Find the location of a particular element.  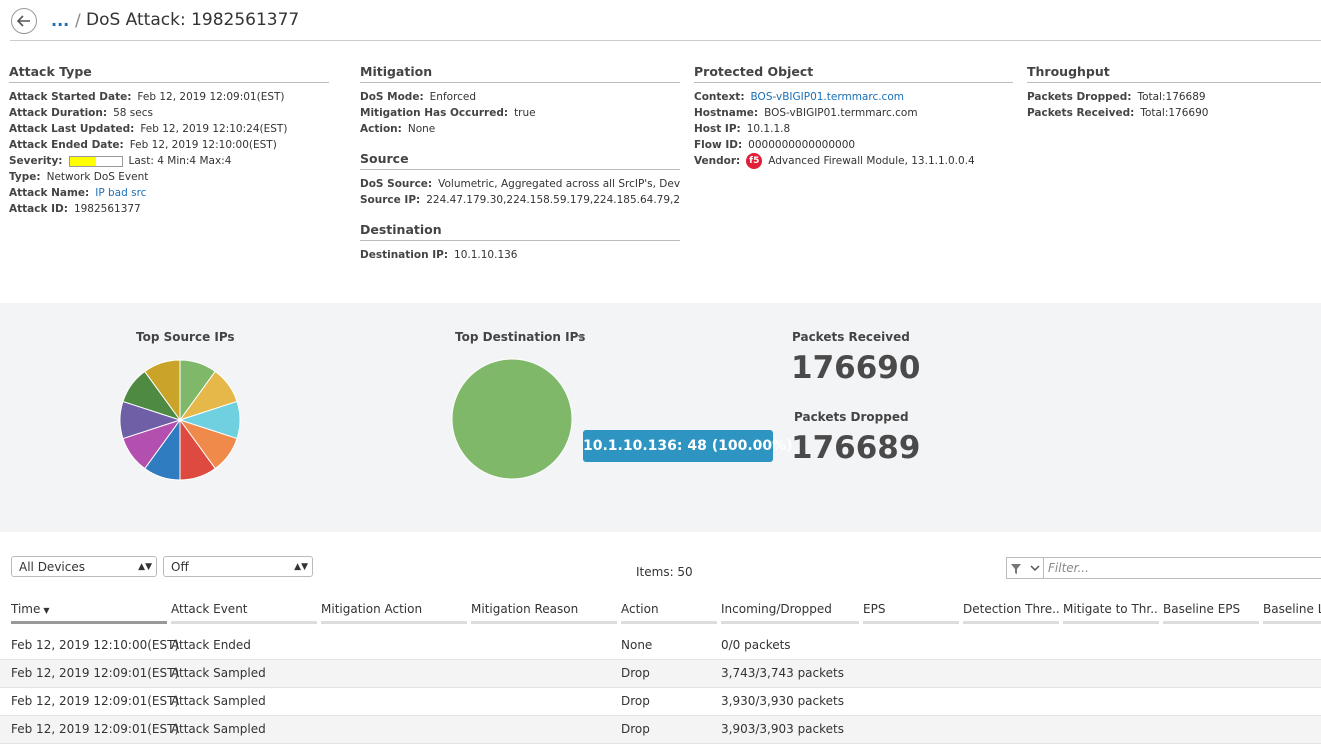

column-header: Mitigation Reason is located at coordinates (544, 612).